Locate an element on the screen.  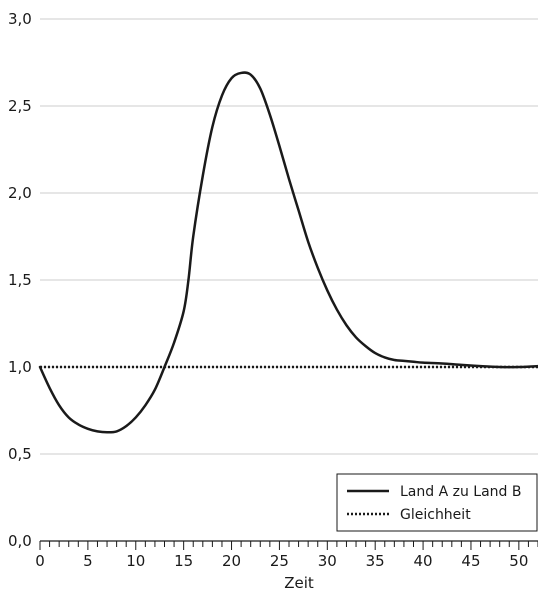
x-tick-label: 5 is located at coordinates (88, 561).